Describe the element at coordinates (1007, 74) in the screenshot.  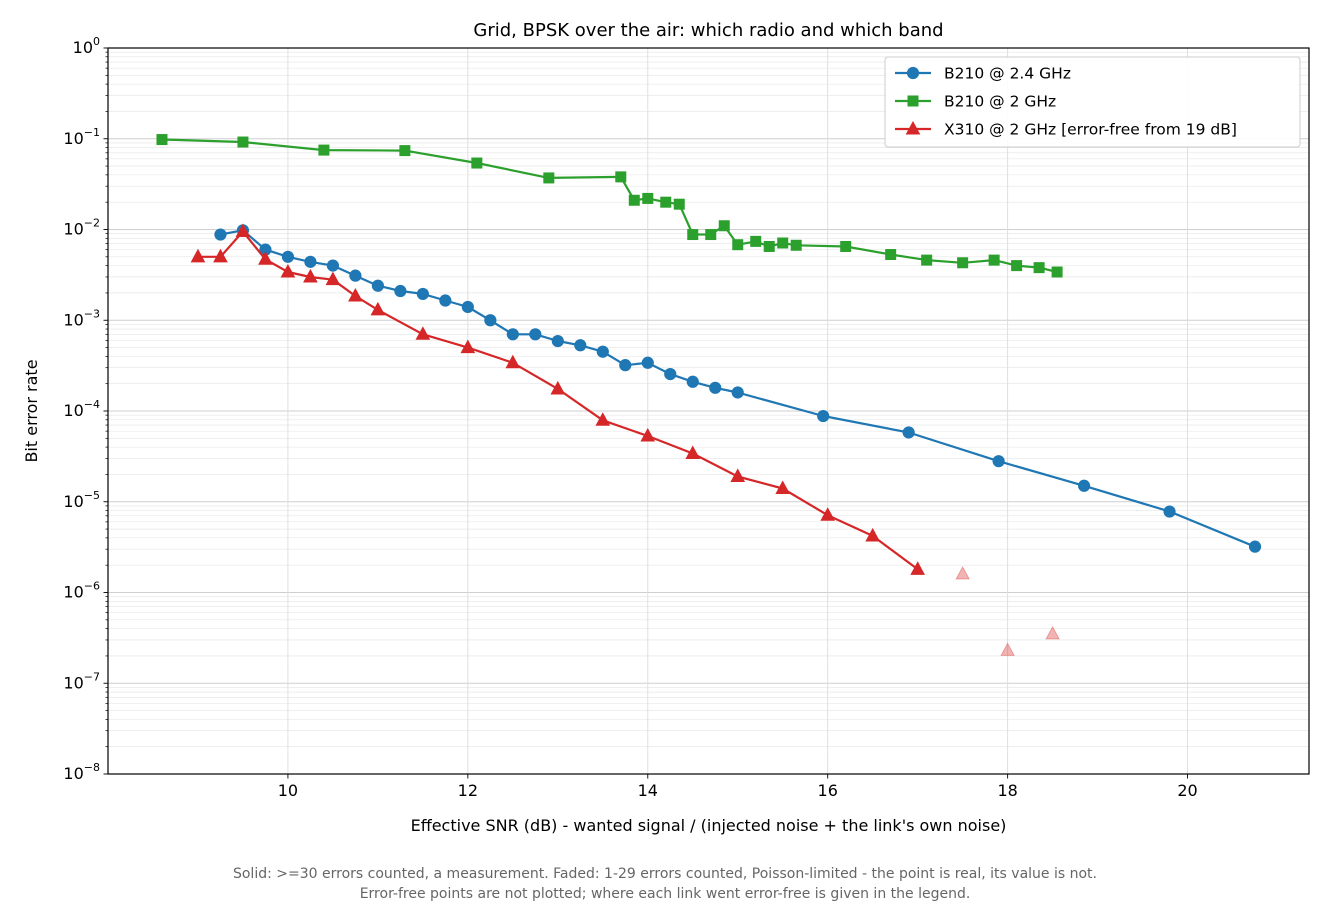
I see `legend-label: B210 @ 2.4 GHz` at that location.